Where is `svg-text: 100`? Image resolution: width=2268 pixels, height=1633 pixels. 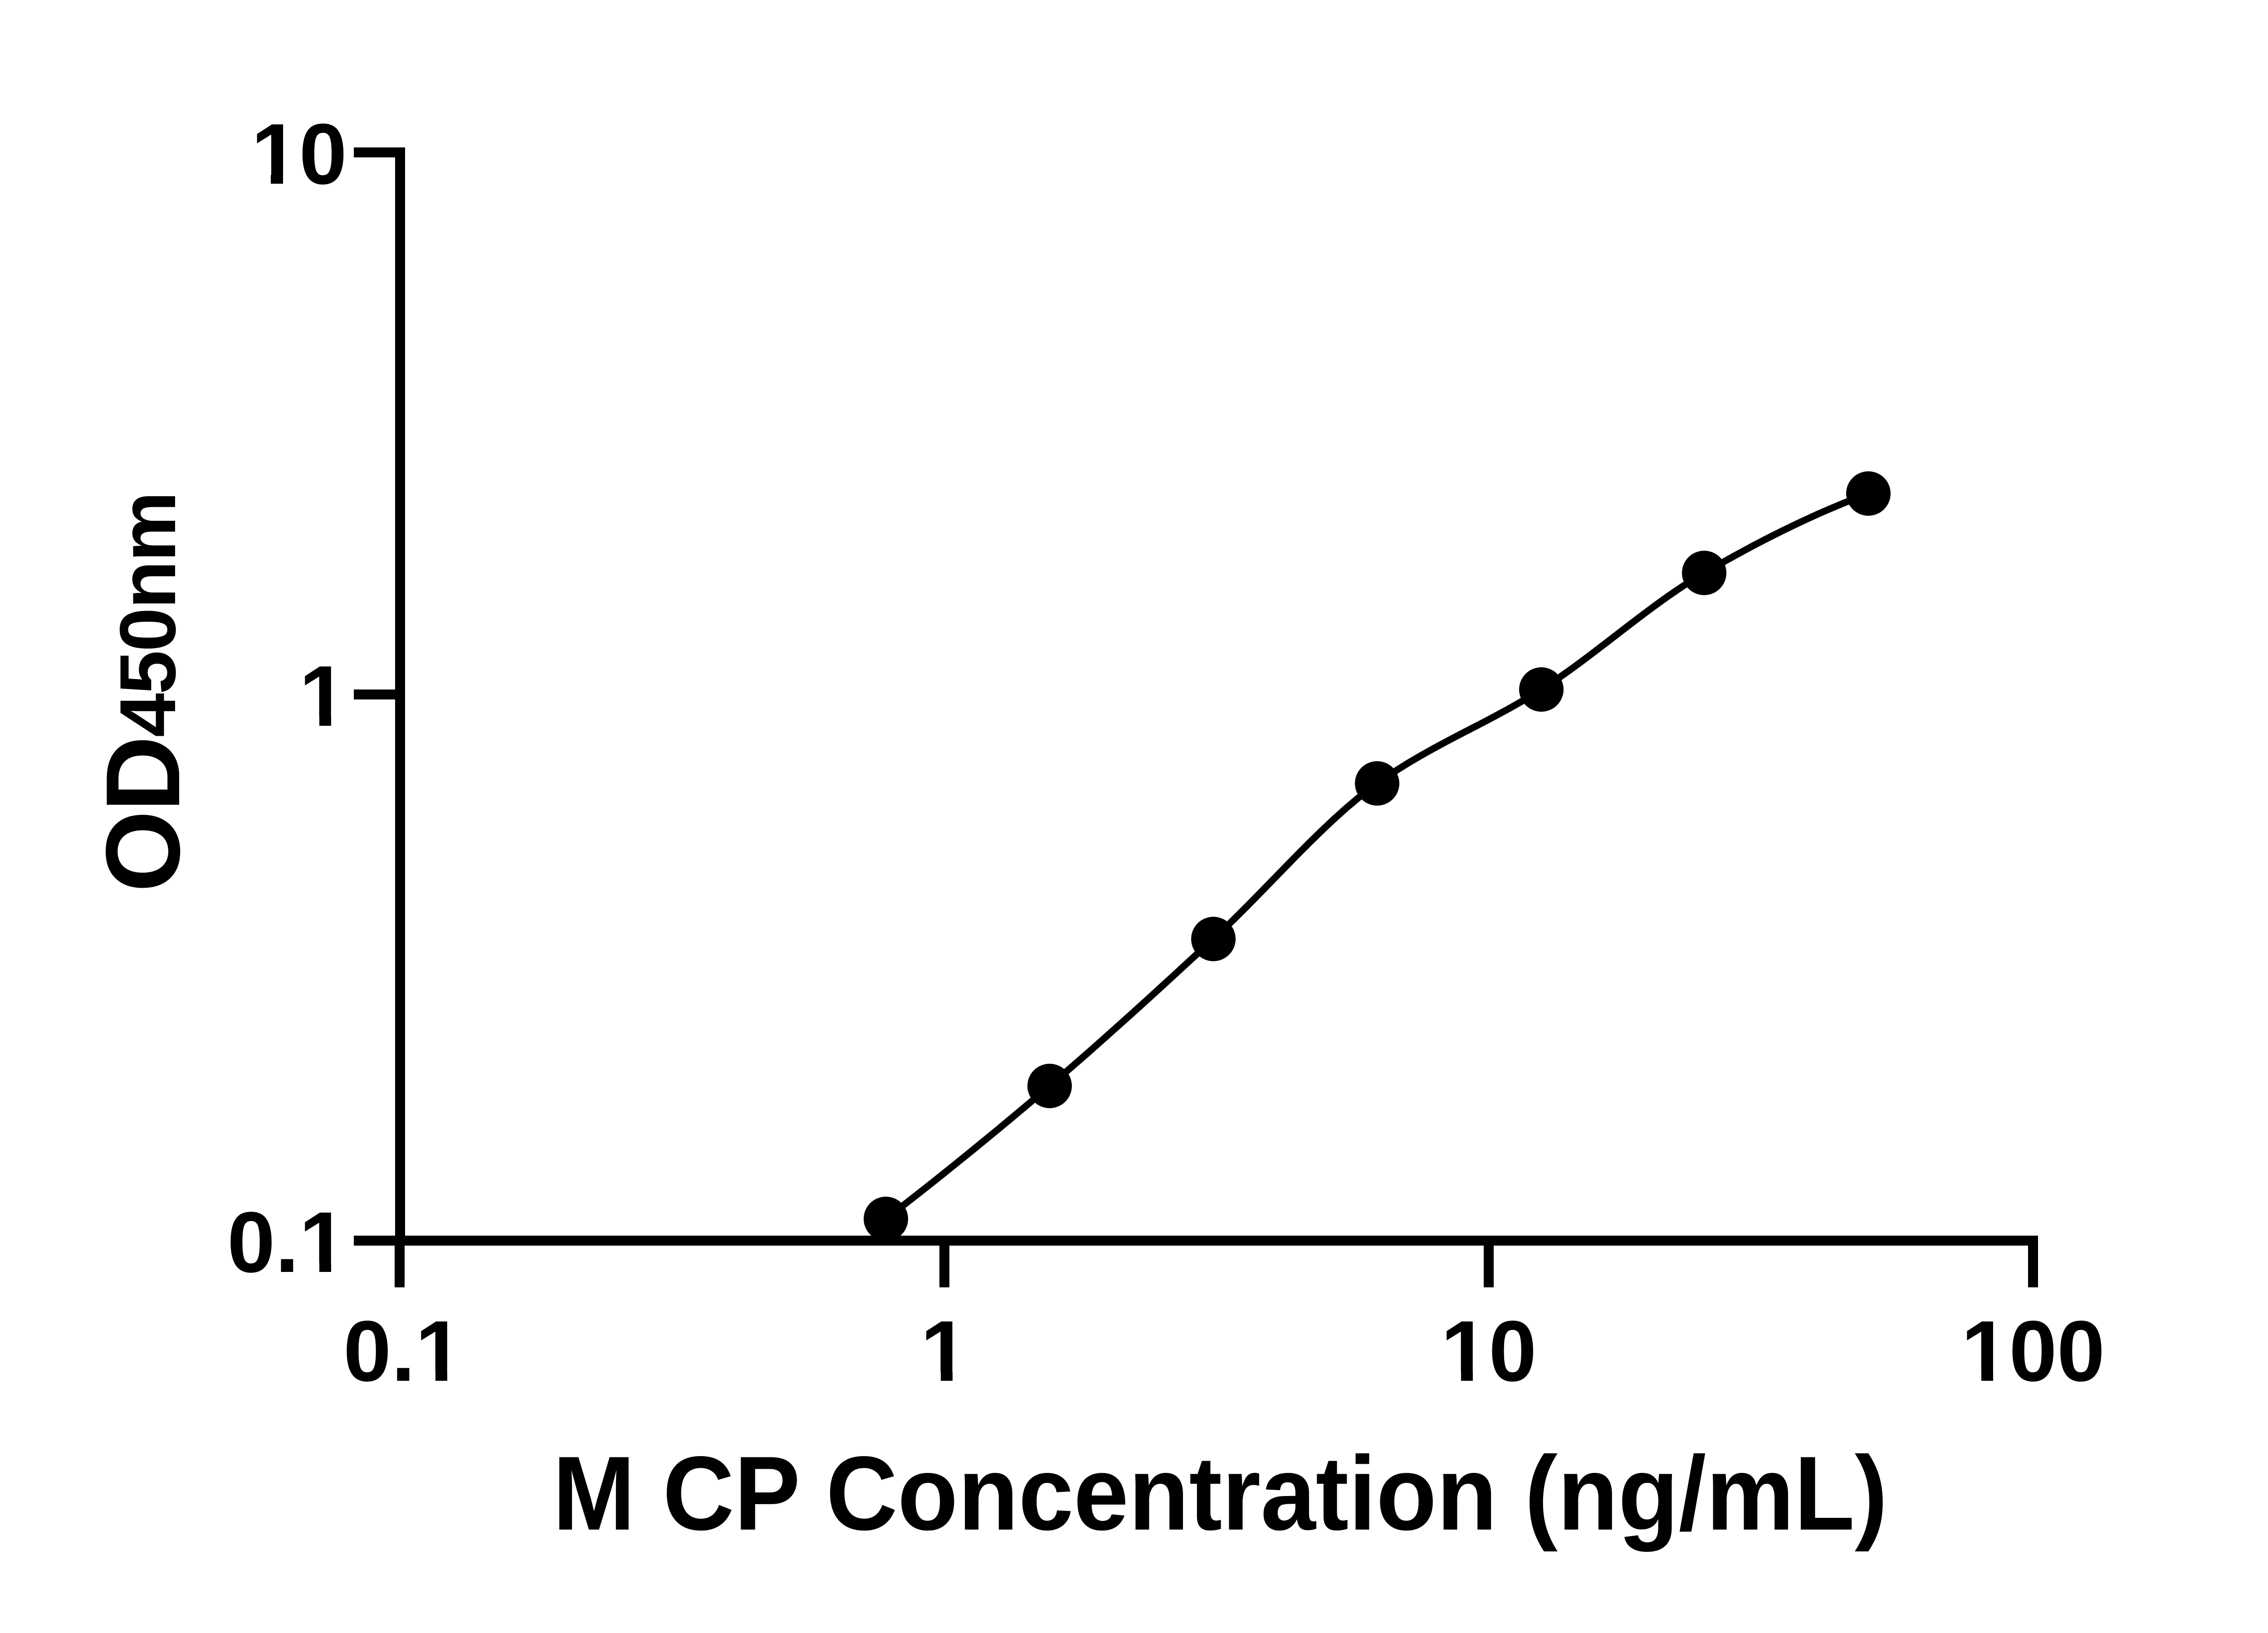 svg-text: 100 is located at coordinates (2033, 1351).